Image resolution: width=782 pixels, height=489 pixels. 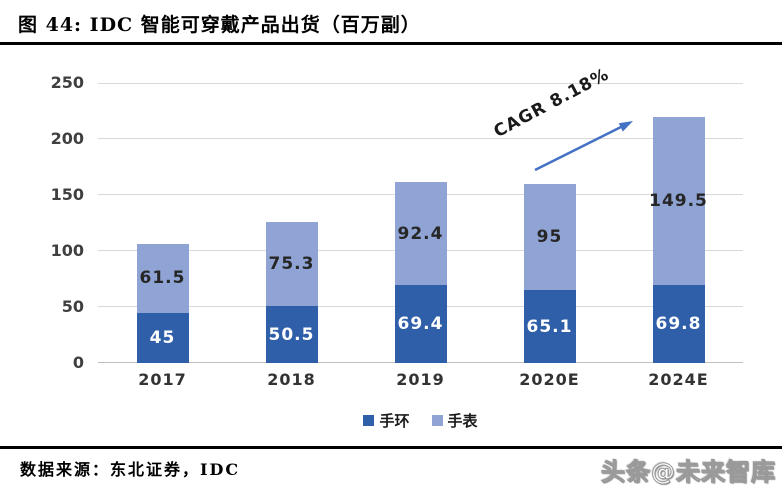 I want to click on figure-title: 图 44: IDC 智能可穿戴产品出货（百万副）, so click(x=219, y=25).